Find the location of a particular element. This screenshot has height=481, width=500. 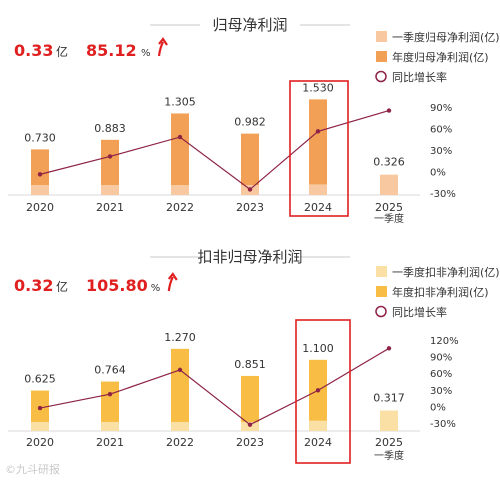

data-label-2022: 1.305 is located at coordinates (180, 101).